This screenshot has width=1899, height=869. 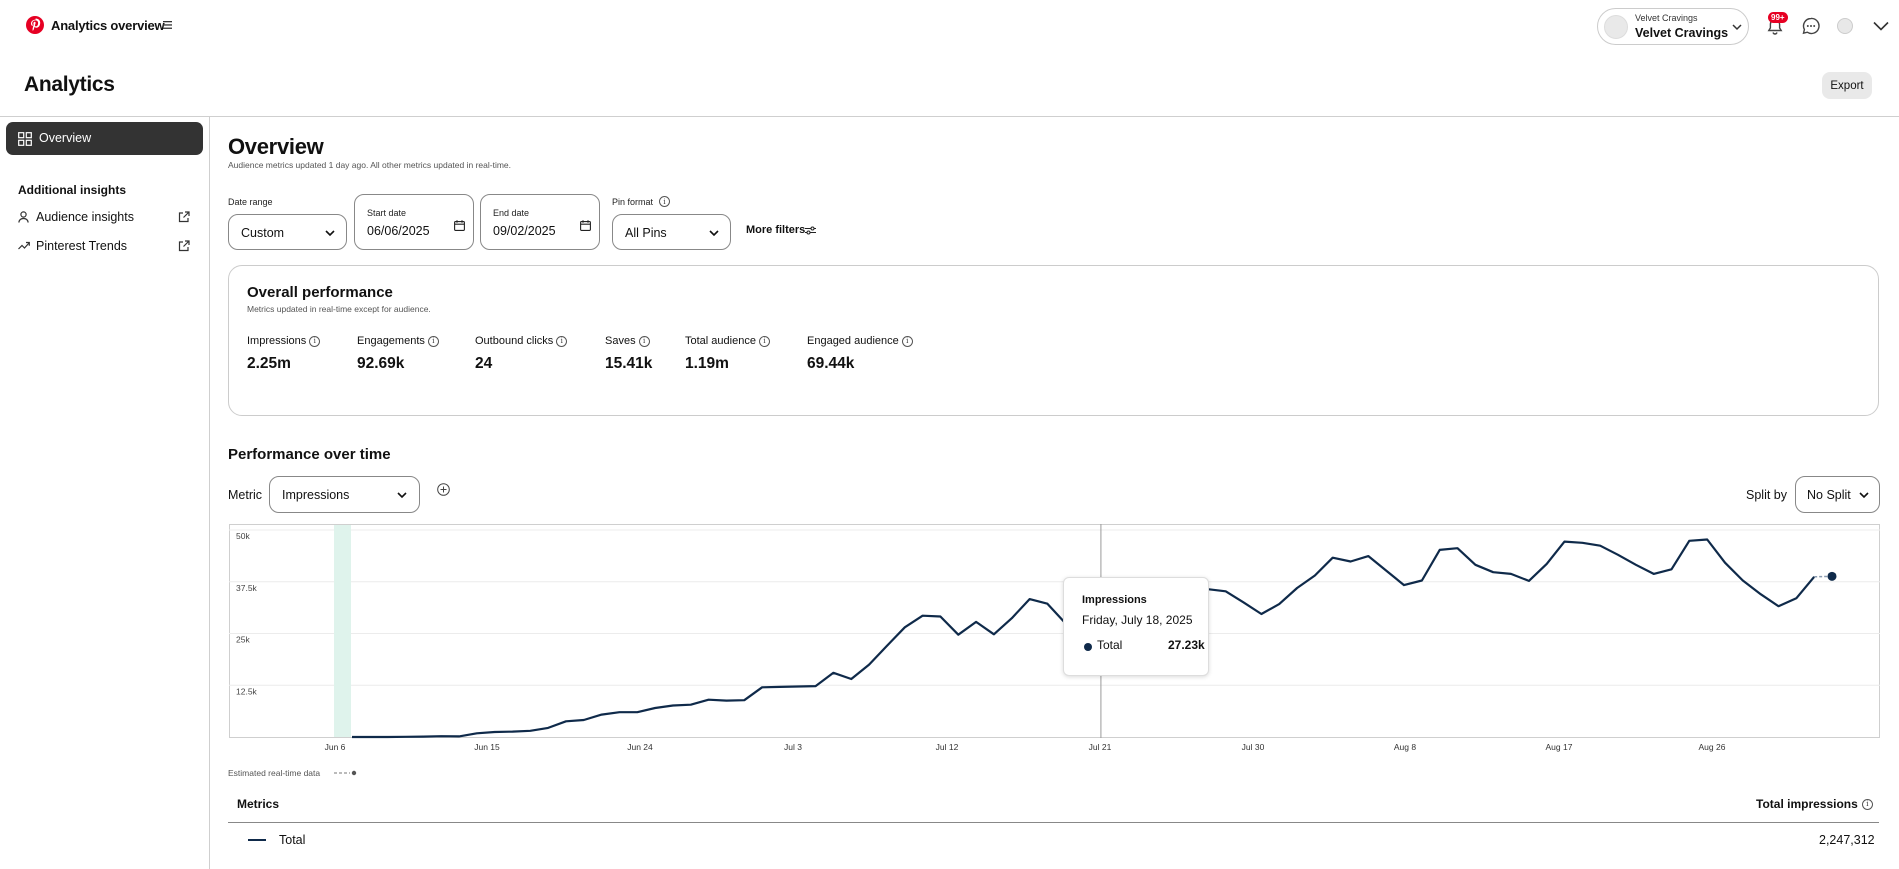 I want to click on metric-saves: Saves i 15.41k, so click(x=628, y=354).